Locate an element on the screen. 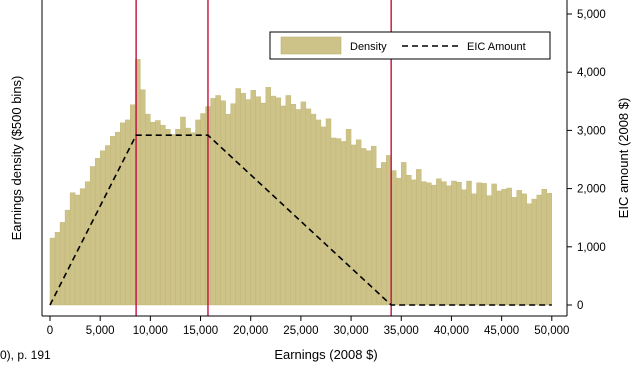 This screenshot has width=638, height=368. x-tick-label: 25,000 is located at coordinates (300, 331).